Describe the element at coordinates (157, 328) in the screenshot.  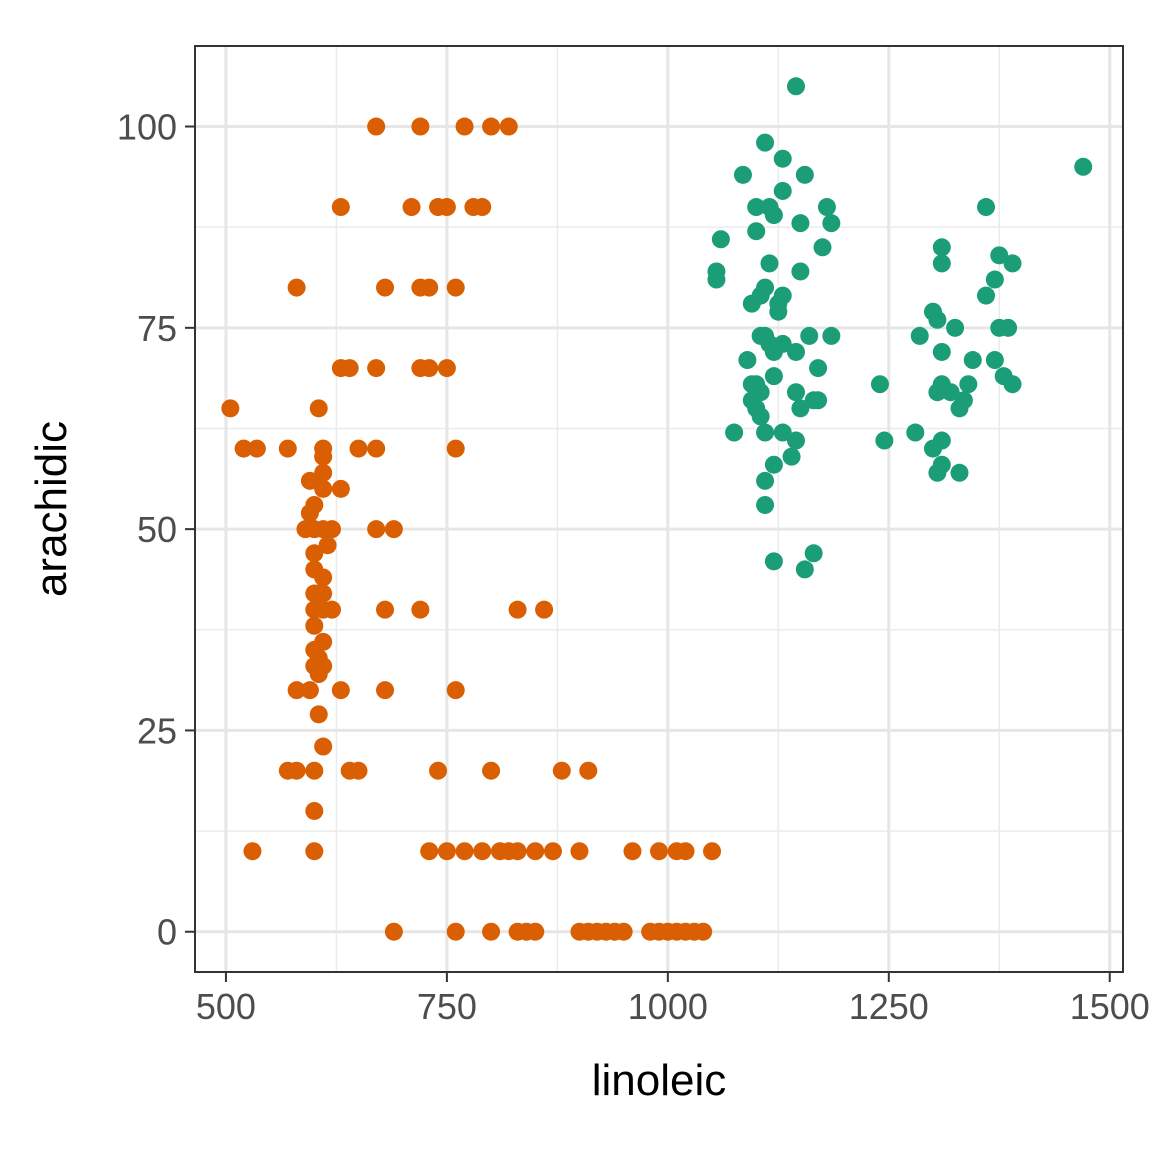
I see `y-tick-label: 75` at that location.